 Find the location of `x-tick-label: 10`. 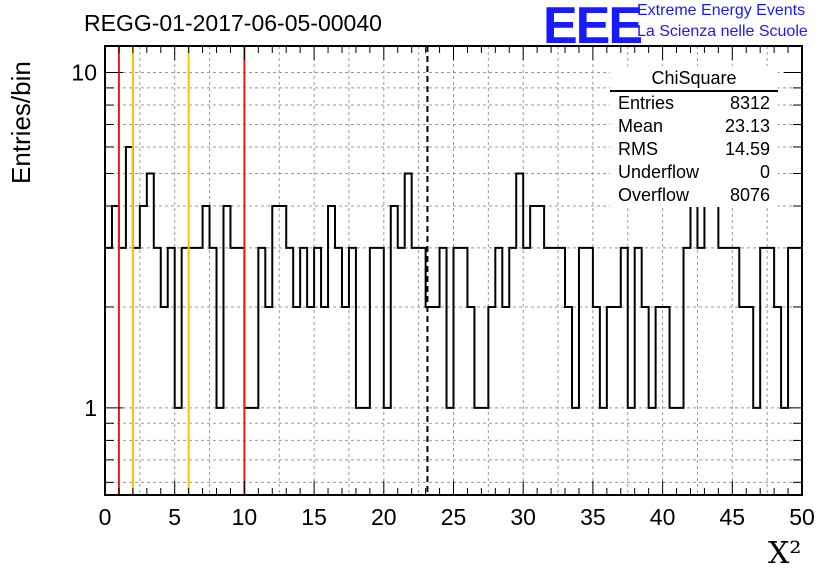

x-tick-label: 10 is located at coordinates (245, 517).